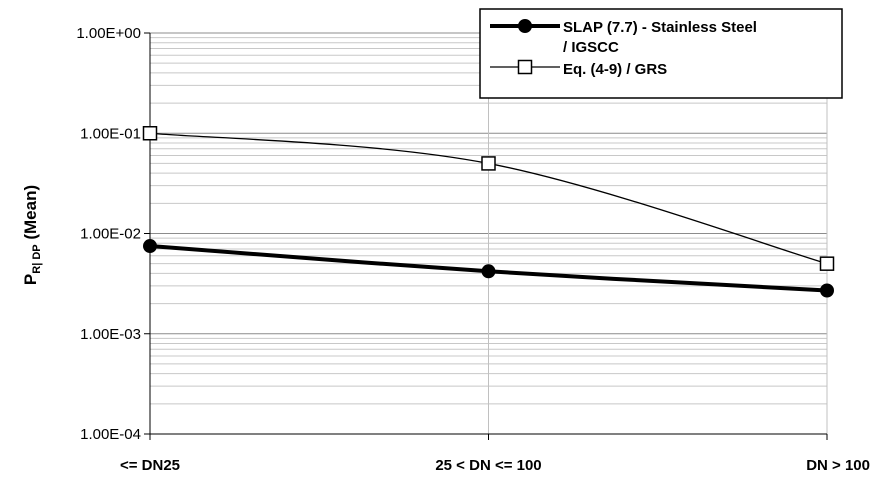  Describe the element at coordinates (110, 434) in the screenshot. I see `y-tick-label: 1.00E-04` at that location.